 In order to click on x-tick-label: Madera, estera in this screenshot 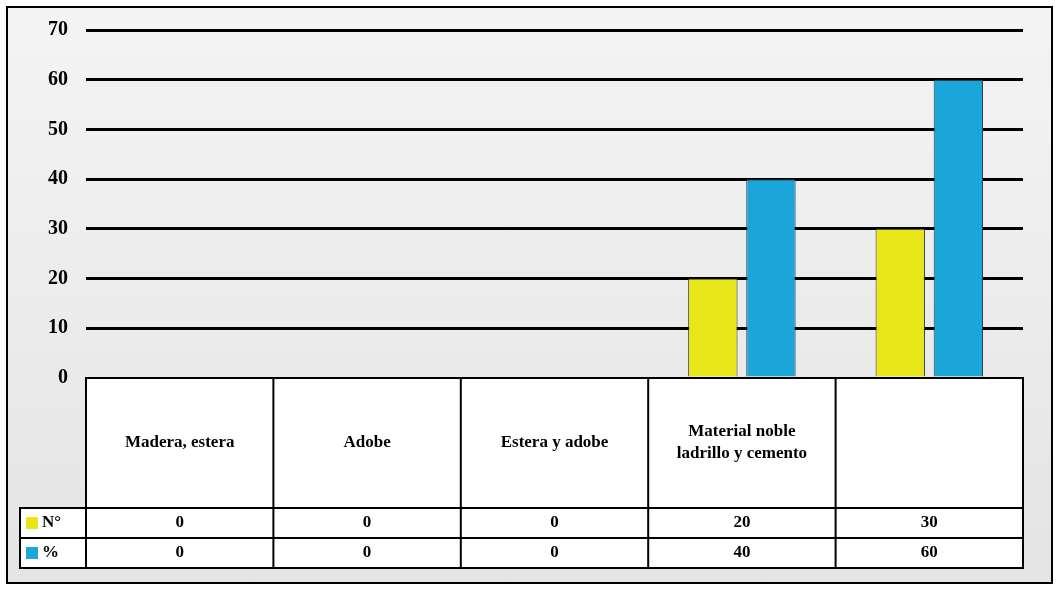, I will do `click(179, 442)`.